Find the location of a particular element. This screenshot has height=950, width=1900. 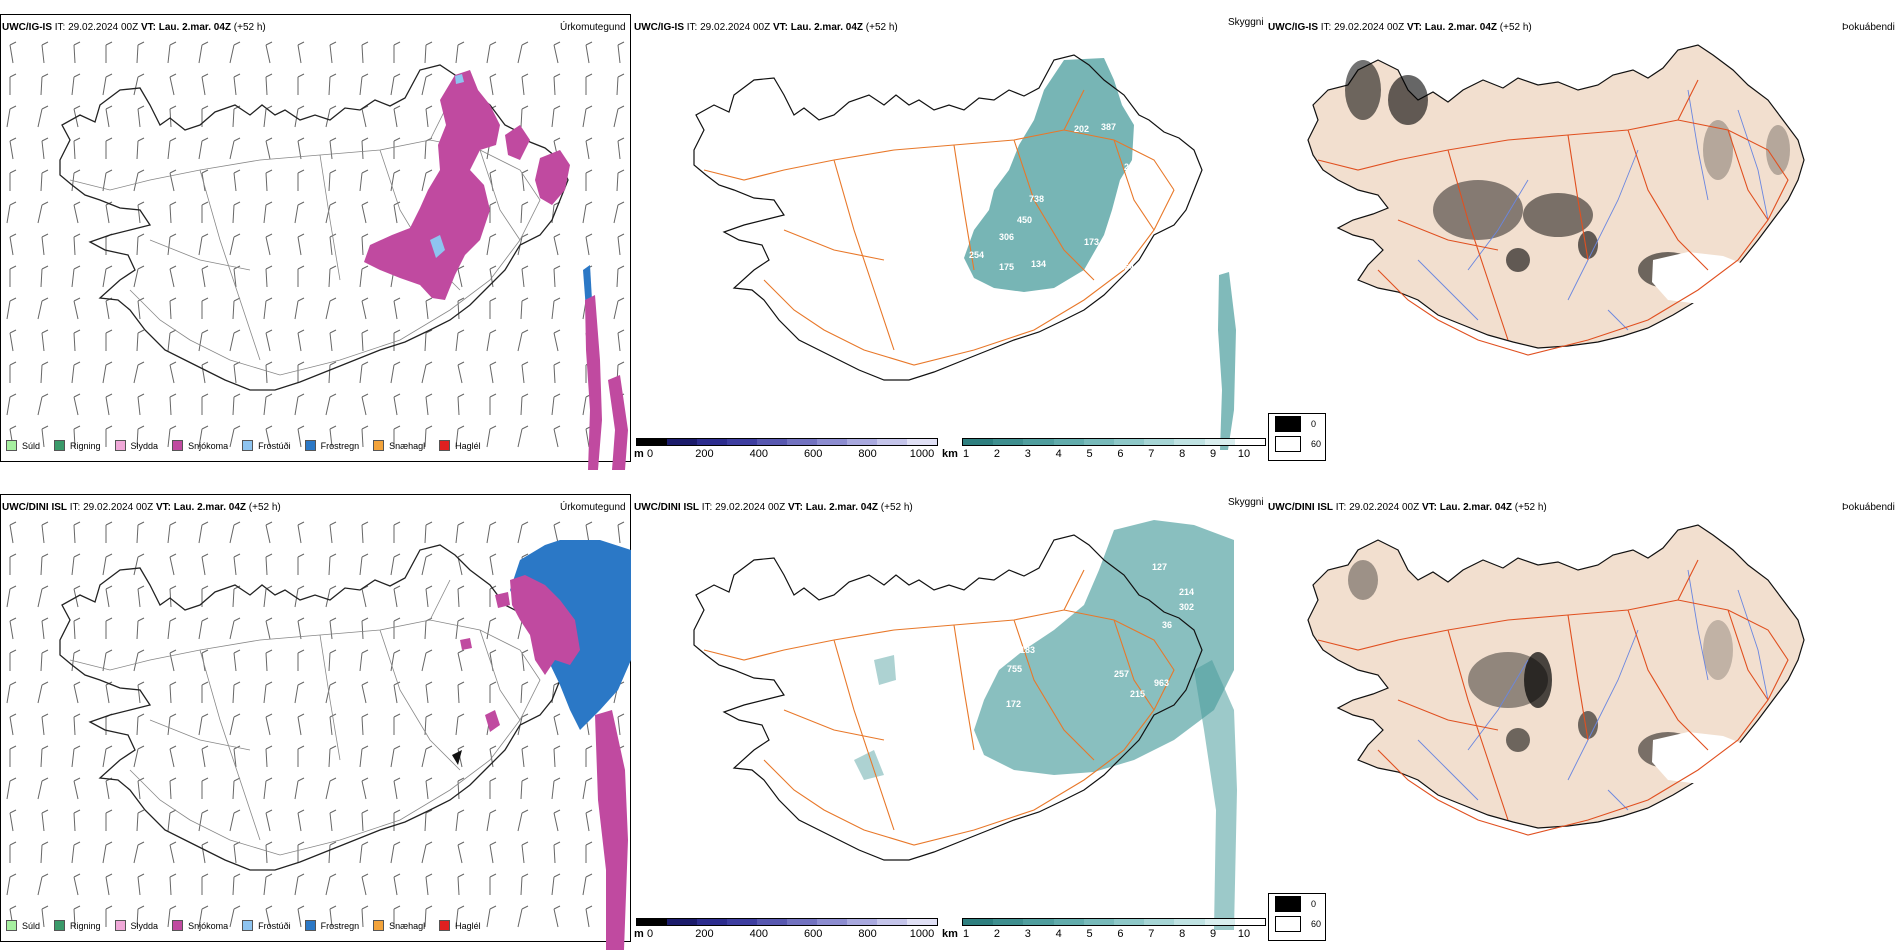

model-name: UWC/IG-IS is located at coordinates (659, 27).